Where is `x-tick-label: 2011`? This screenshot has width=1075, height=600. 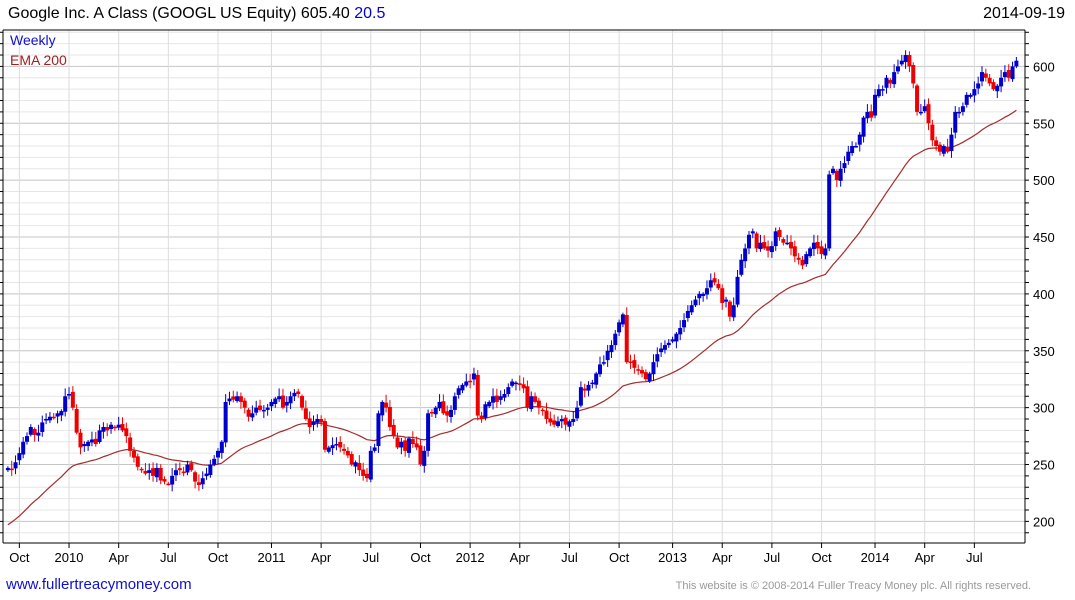
x-tick-label: 2011 is located at coordinates (271, 557).